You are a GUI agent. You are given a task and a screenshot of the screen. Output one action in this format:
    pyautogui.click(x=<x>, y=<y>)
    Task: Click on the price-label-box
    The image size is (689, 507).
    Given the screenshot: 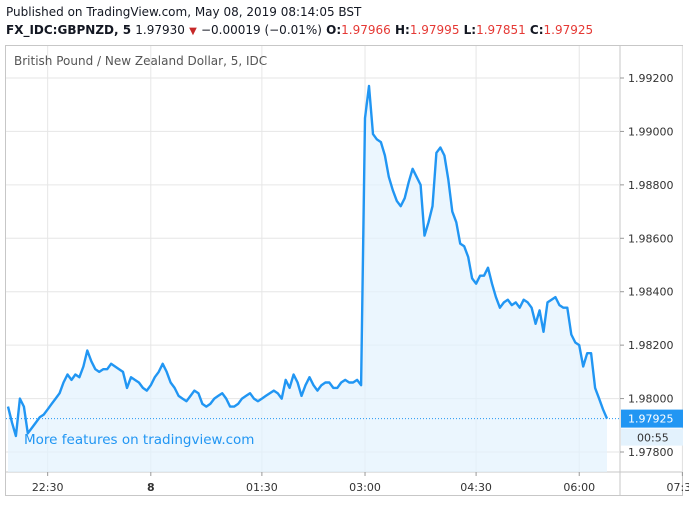 What is the action you would take?
    pyautogui.click(x=652, y=418)
    